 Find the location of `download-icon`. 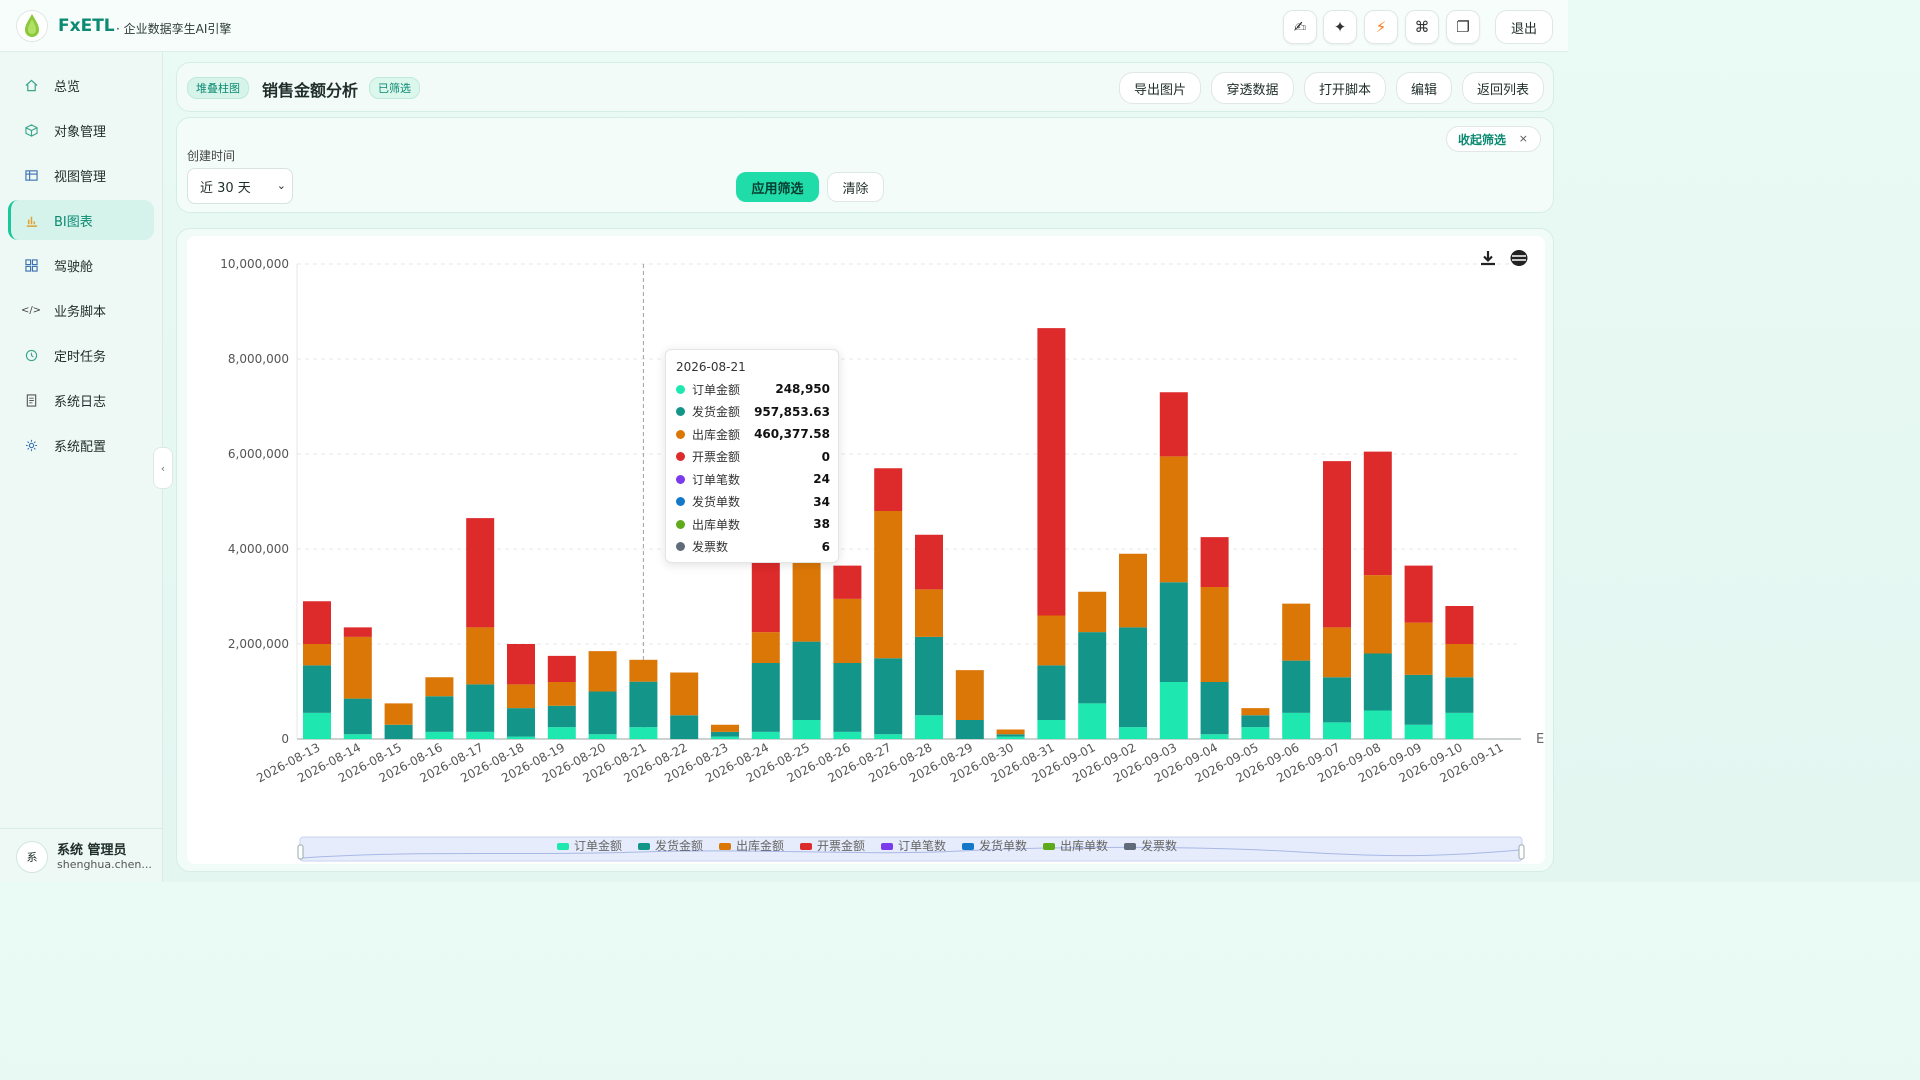

download-icon is located at coordinates (1488, 260).